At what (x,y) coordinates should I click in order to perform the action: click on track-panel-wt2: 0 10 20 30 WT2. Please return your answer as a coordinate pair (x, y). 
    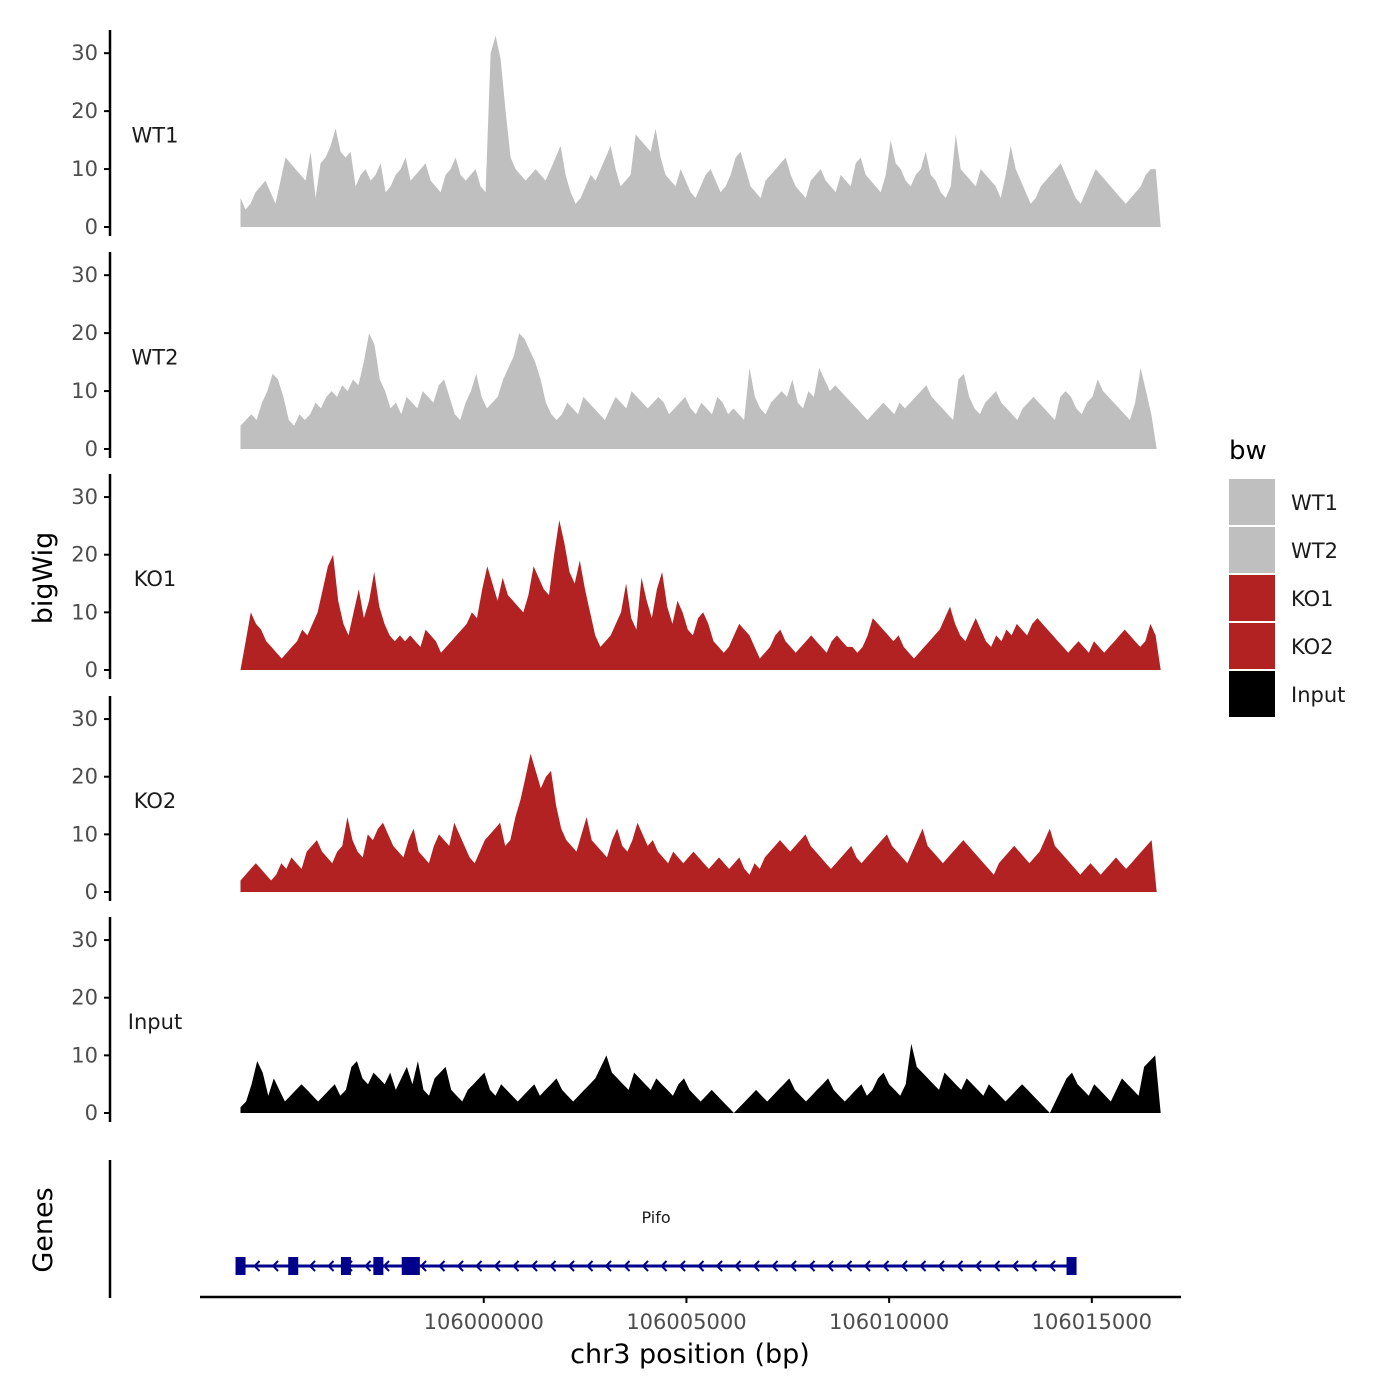
    Looking at the image, I should click on (614, 356).